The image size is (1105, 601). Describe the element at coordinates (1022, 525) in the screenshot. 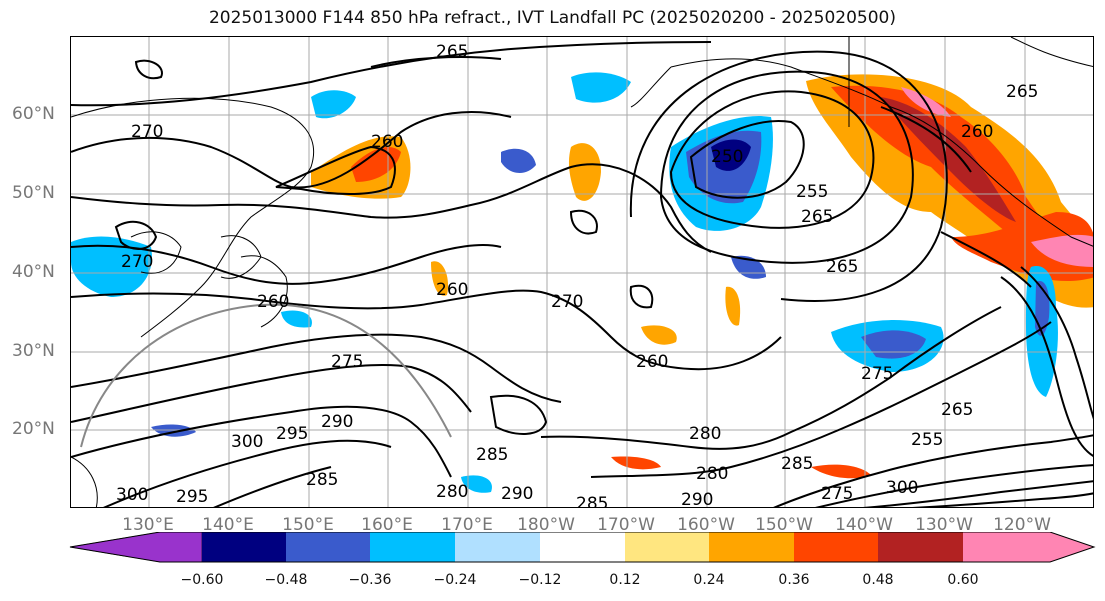

I see `lon-label: 120°W` at that location.